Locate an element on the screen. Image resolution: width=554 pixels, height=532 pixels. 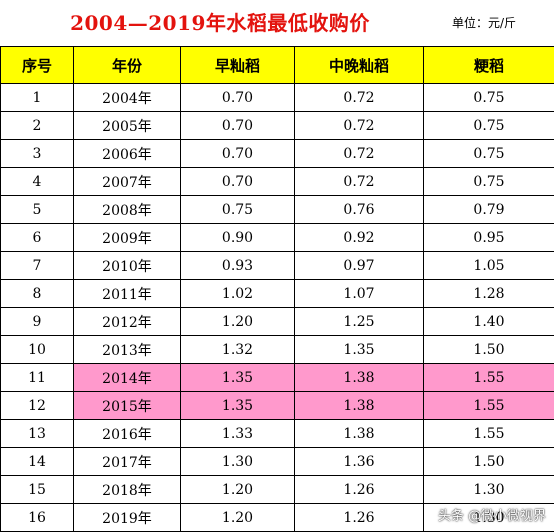
row-no: 14 is located at coordinates (37, 462).